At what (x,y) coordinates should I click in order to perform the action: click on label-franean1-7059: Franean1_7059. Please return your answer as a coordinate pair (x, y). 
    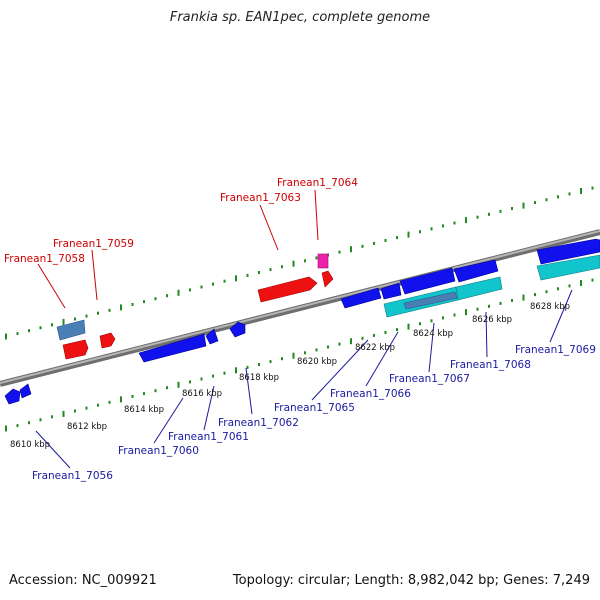
    Looking at the image, I should click on (93, 244).